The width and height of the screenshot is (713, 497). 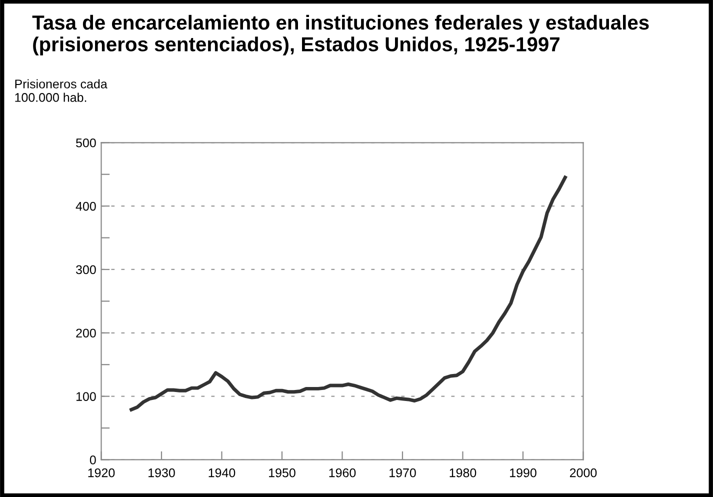 I want to click on chart-title: Tasa de encarcelamiento en instituciones federales y estaduales (prisioneros sentenciados), Estados Unidos, 1925-1997, so click(x=340, y=35).